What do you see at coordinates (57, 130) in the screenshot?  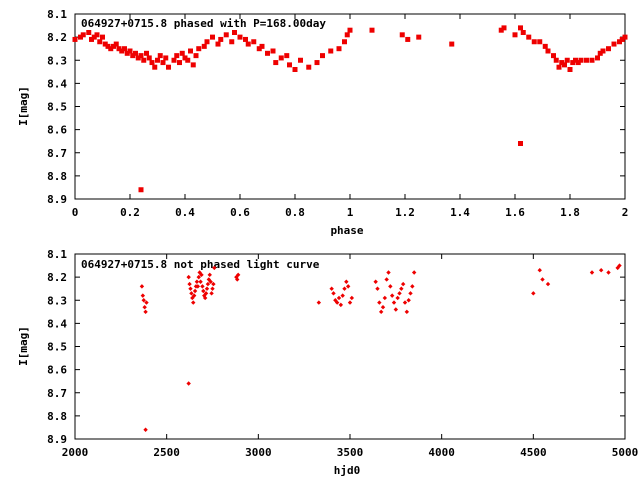 I see `y-tick-label: 8.6` at bounding box center [57, 130].